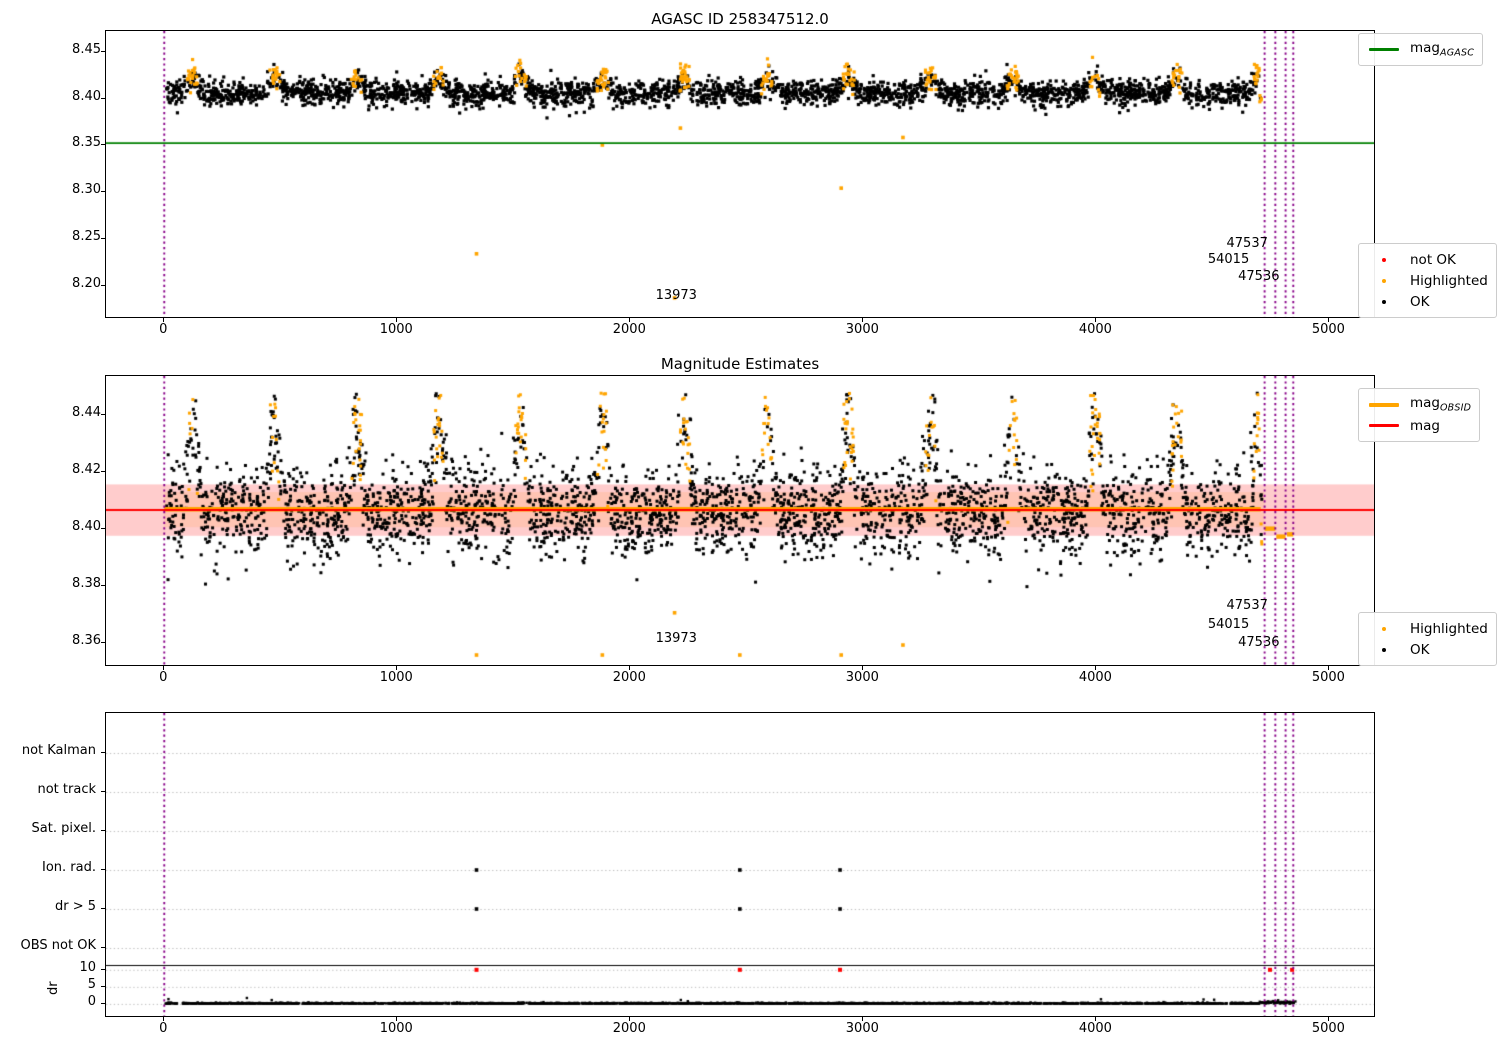 This screenshot has width=1500, height=1050. I want to click on legend-label-not-ok: not OK, so click(1433, 259).